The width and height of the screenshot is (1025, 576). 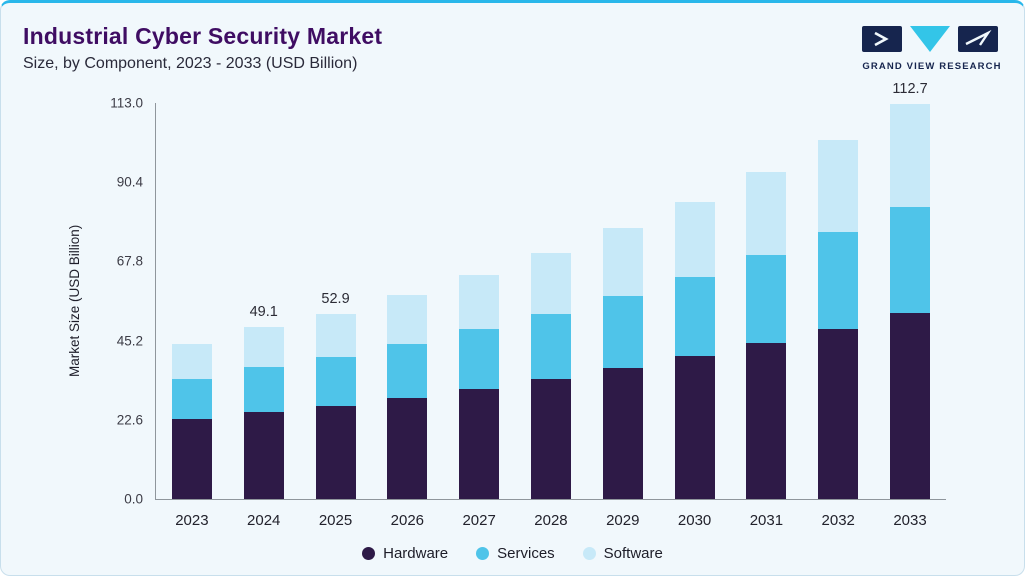 What do you see at coordinates (129, 261) in the screenshot?
I see `y-tick-label: 67.8` at bounding box center [129, 261].